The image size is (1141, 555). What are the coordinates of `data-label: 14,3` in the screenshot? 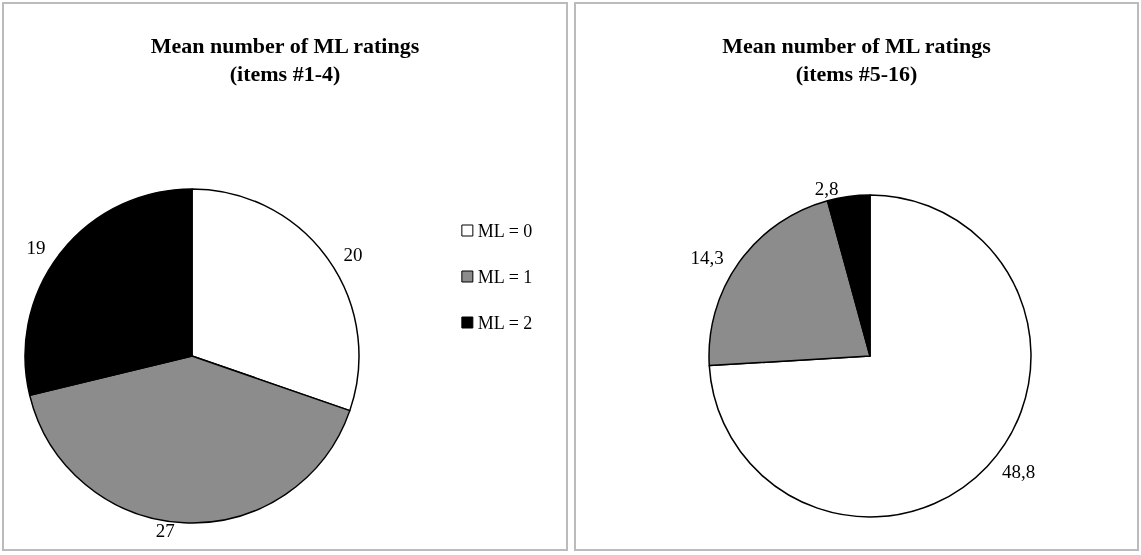 It's located at (707, 258).